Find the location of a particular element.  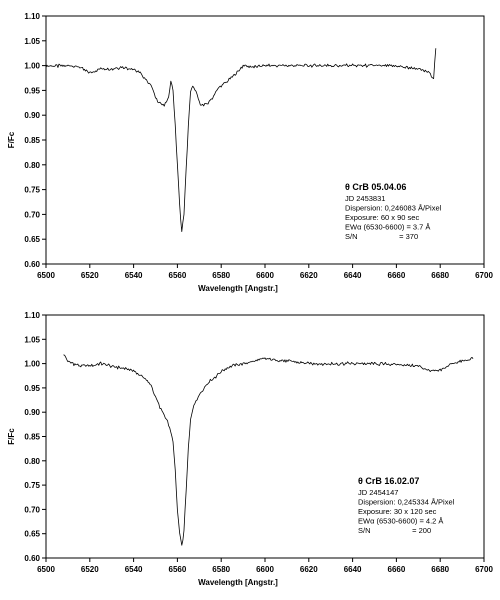

annotation-line: Dispersion: 0,245334 Å/Pixel is located at coordinates (406, 502).